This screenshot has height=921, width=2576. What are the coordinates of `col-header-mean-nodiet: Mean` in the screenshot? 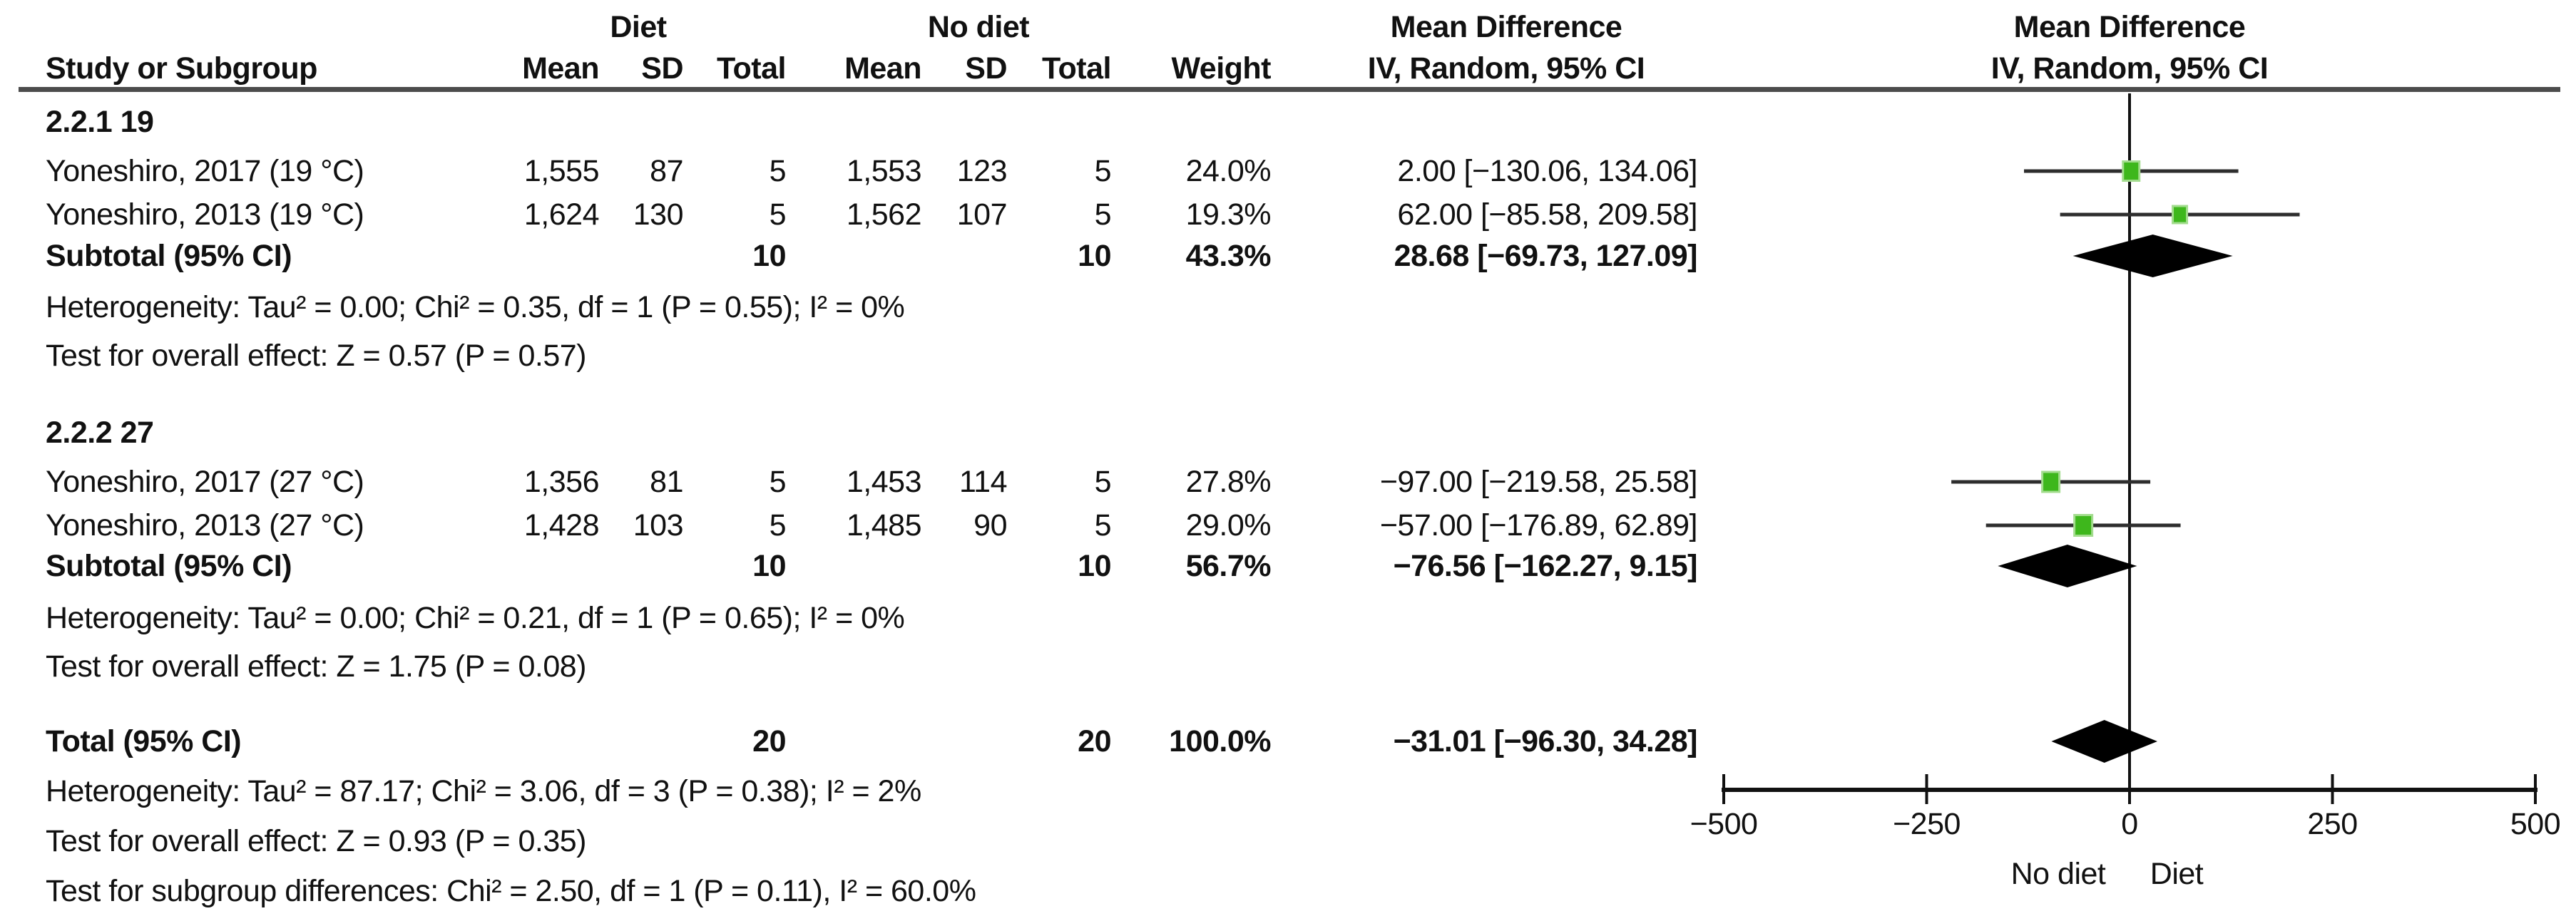 It's located at (882, 68).